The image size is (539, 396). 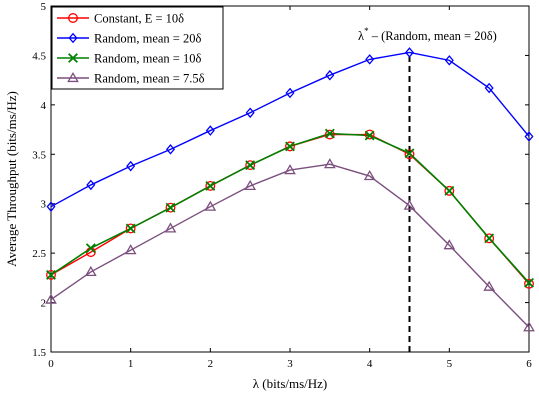 What do you see at coordinates (44, 205) in the screenshot?
I see `y-tick-label: 3` at bounding box center [44, 205].